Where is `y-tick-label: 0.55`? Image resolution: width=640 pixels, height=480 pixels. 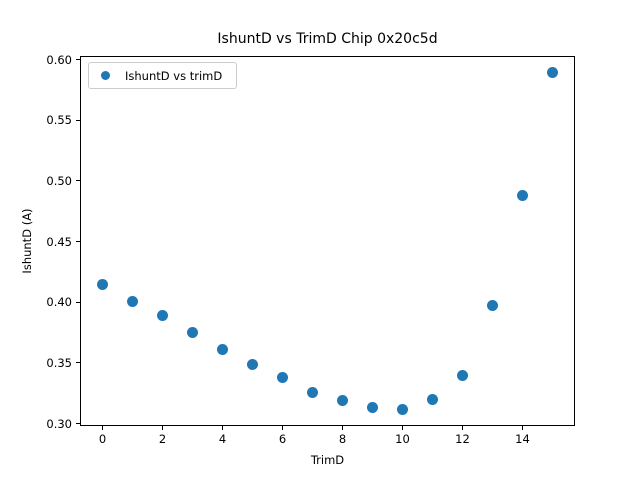 y-tick-label: 0.55 is located at coordinates (59, 120).